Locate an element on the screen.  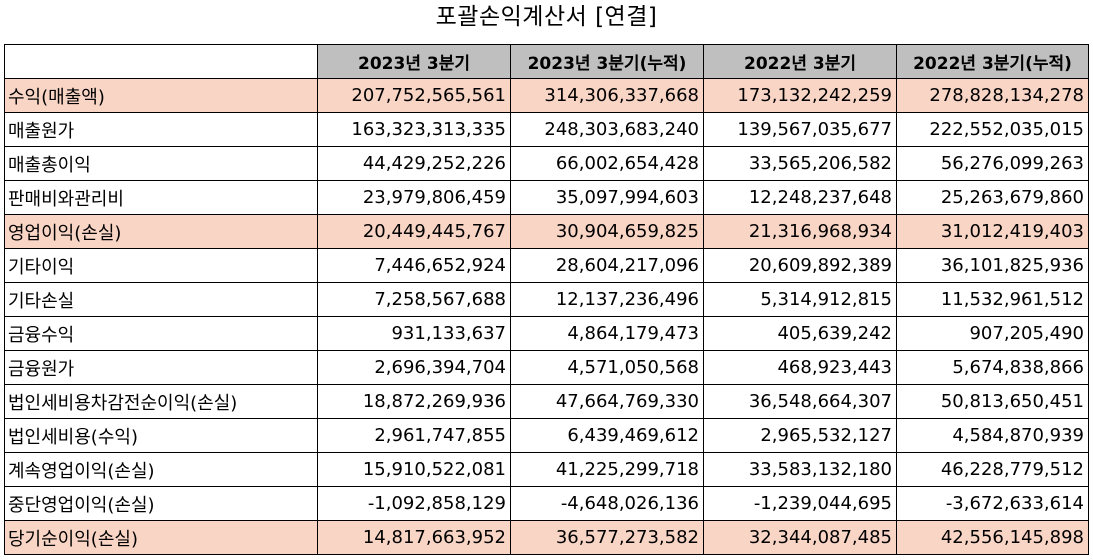
value-cell: 44,429,252,226 is located at coordinates (414, 163).